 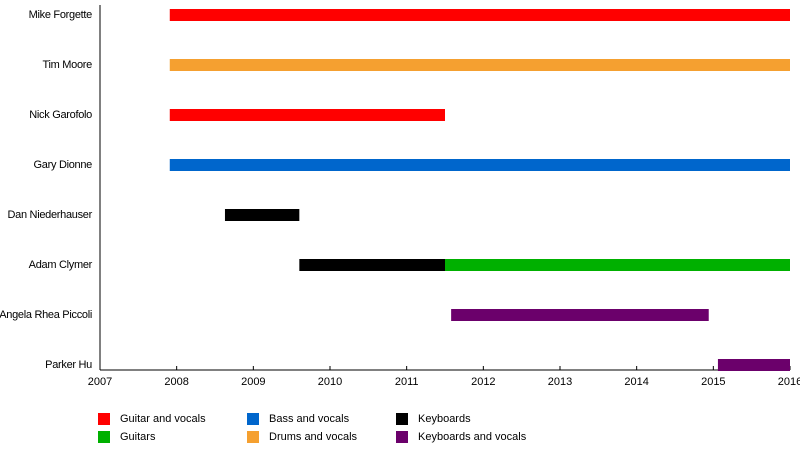 What do you see at coordinates (61, 15) in the screenshot?
I see `y-tick-label: Mike Forgette` at bounding box center [61, 15].